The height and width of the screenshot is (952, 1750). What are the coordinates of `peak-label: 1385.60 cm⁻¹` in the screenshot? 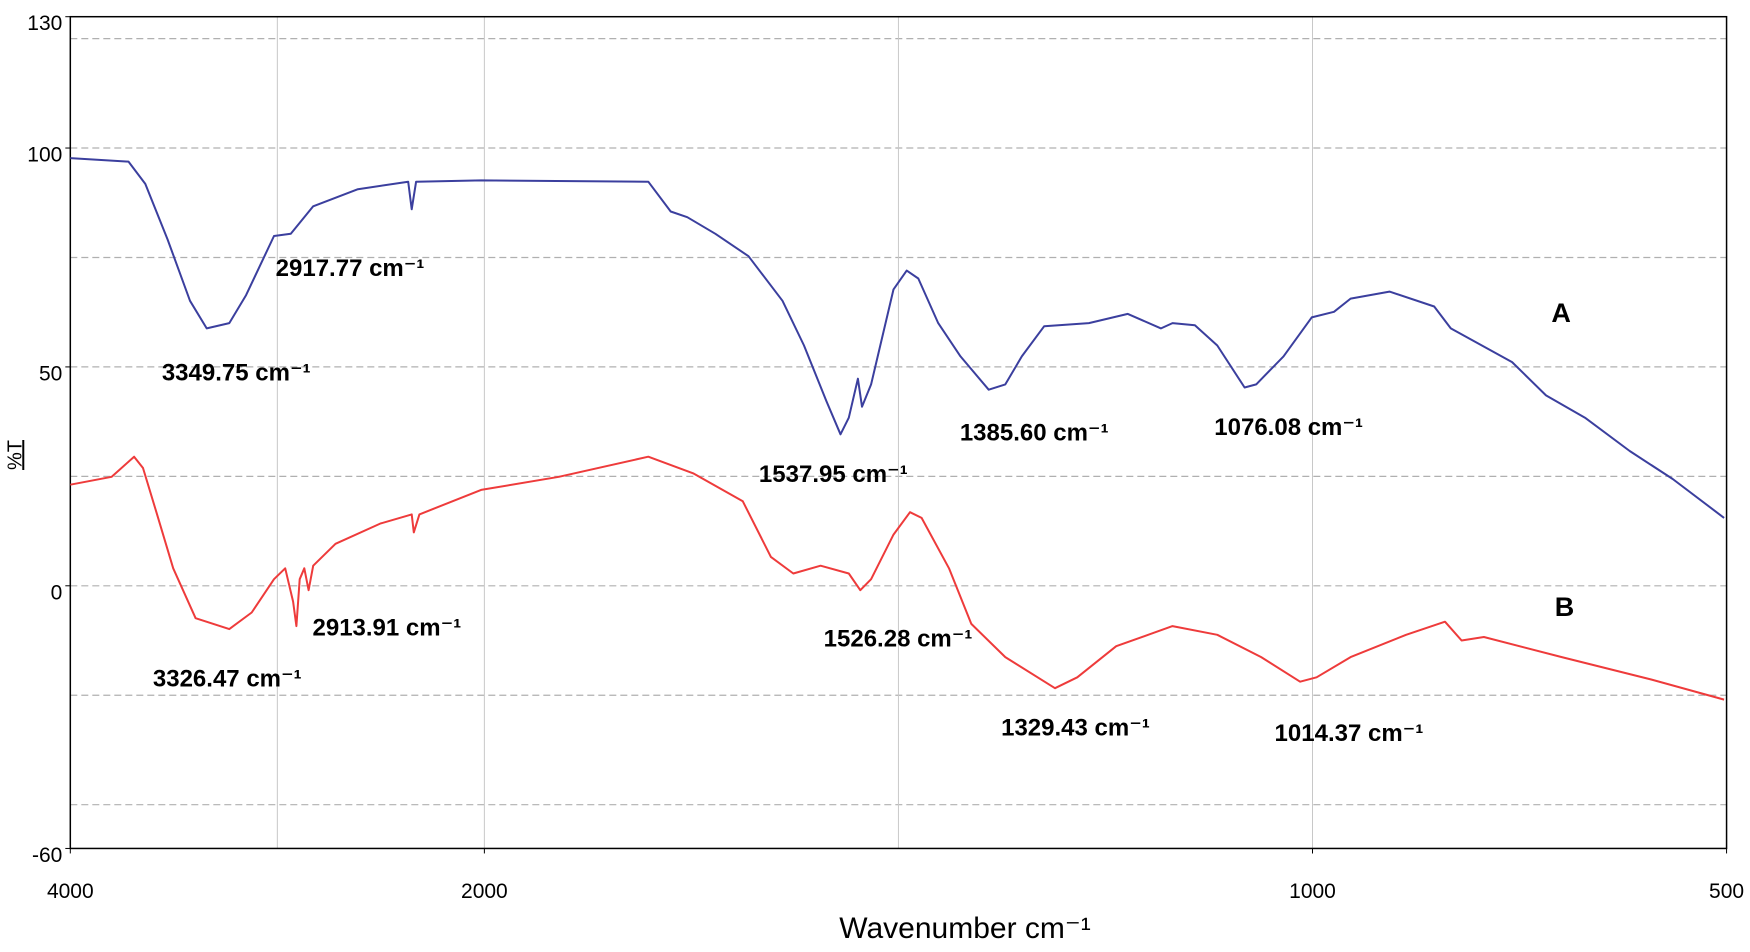 It's located at (1034, 433).